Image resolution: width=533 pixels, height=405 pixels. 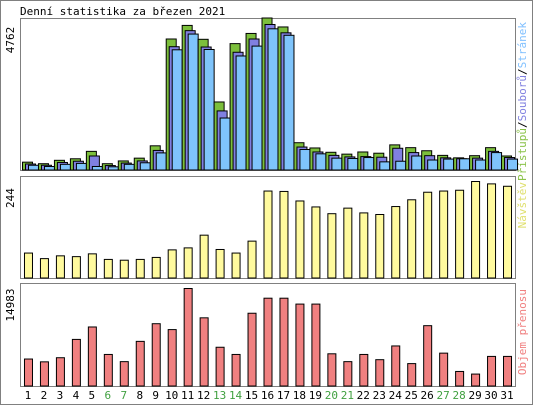 I want to click on bar-Návštěv-31, so click(x=508, y=232).